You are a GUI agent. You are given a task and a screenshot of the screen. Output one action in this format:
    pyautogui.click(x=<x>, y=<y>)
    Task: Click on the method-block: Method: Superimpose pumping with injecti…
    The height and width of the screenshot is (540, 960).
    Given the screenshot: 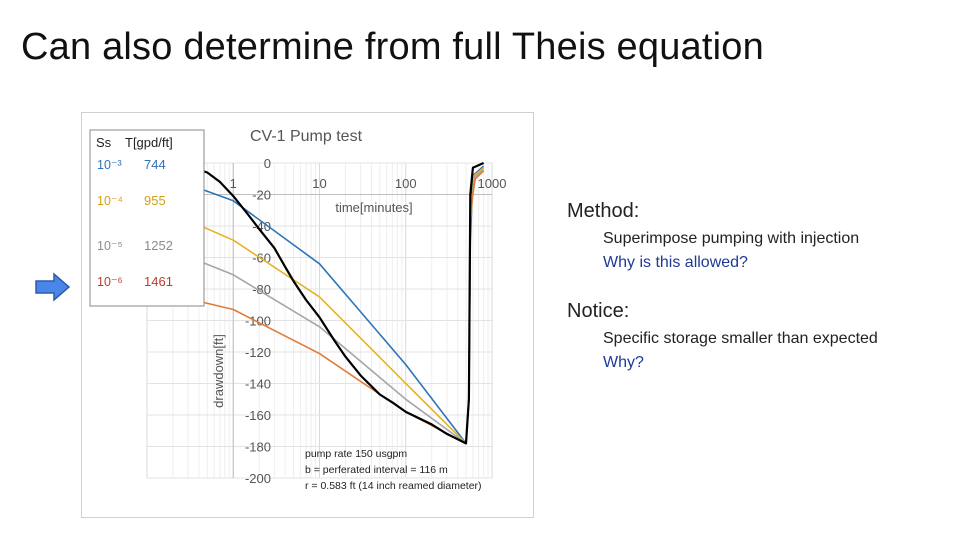 What is the action you would take?
    pyautogui.click(x=713, y=237)
    